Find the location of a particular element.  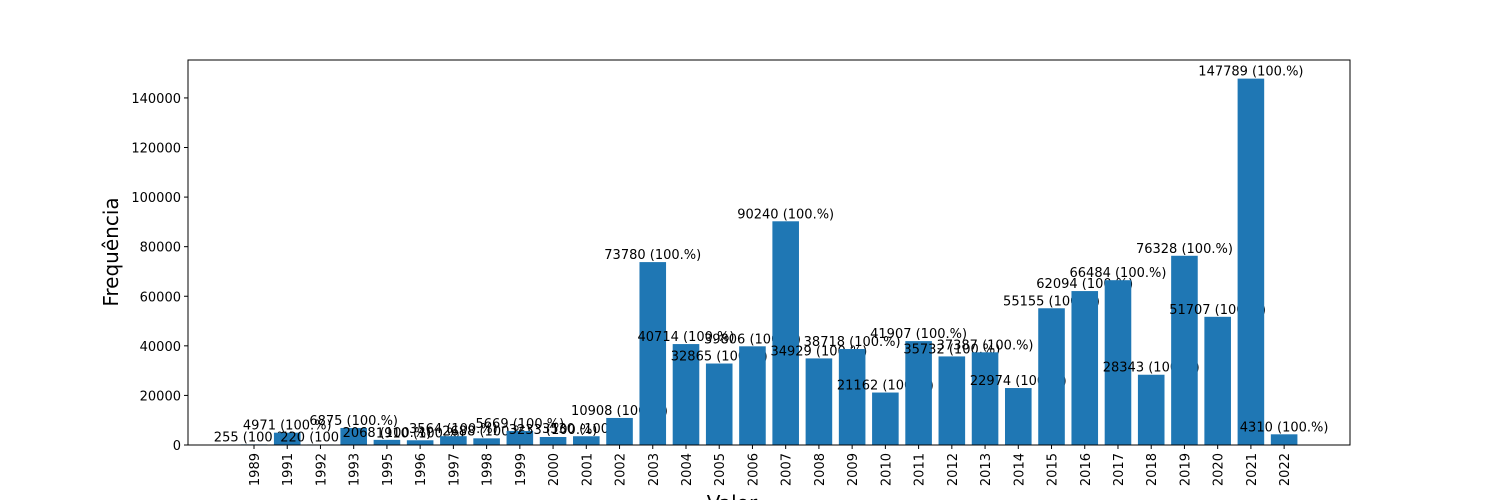

y-tick-label: 40000 is located at coordinates (160, 347).